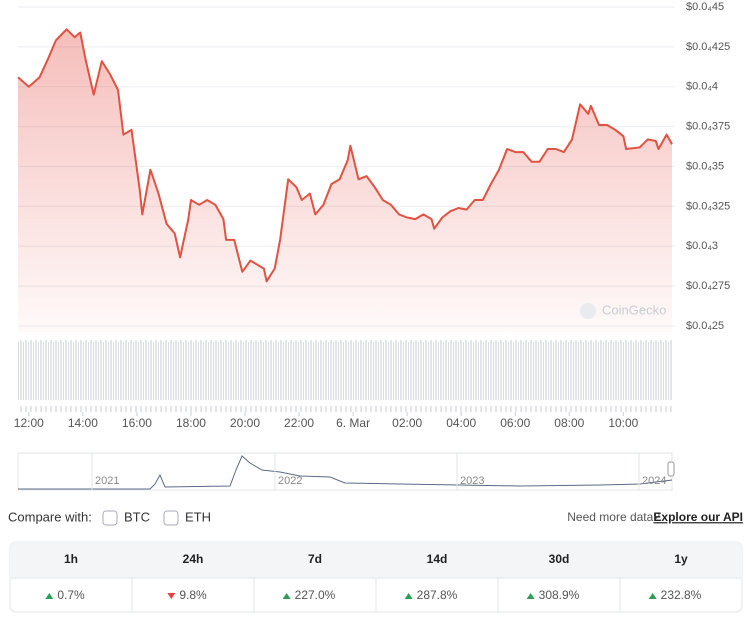  Describe the element at coordinates (705, 326) in the screenshot. I see `y-tick-label: $0.0₄25` at that location.